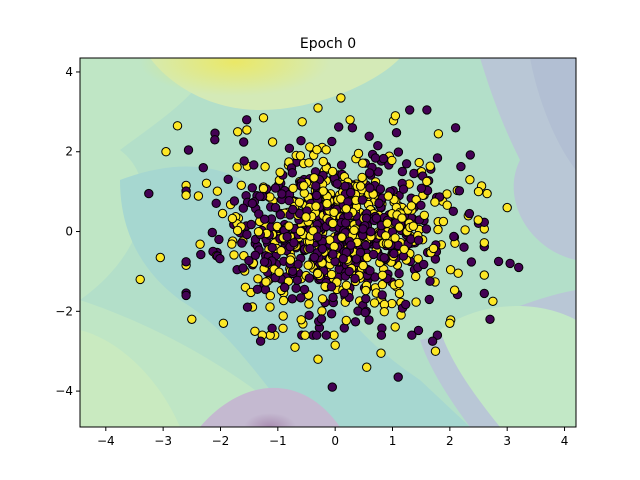  What do you see at coordinates (393, 441) in the screenshot?
I see `x-tick-label: 1` at bounding box center [393, 441].